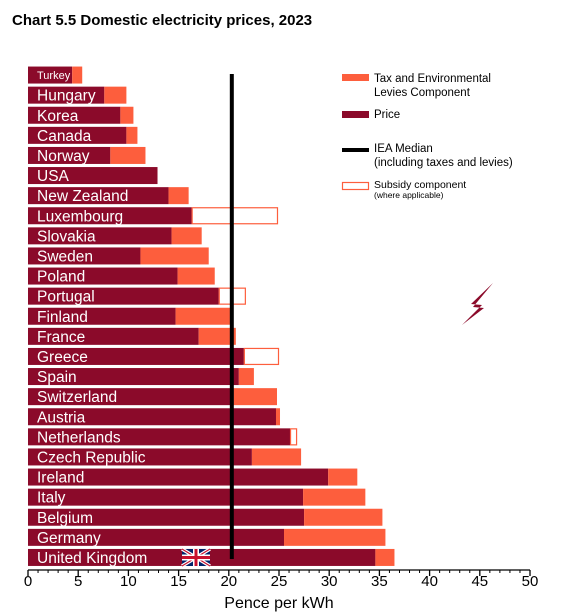 The image size is (586, 613). Describe the element at coordinates (77, 397) in the screenshot. I see `country-label: Switzerland` at that location.